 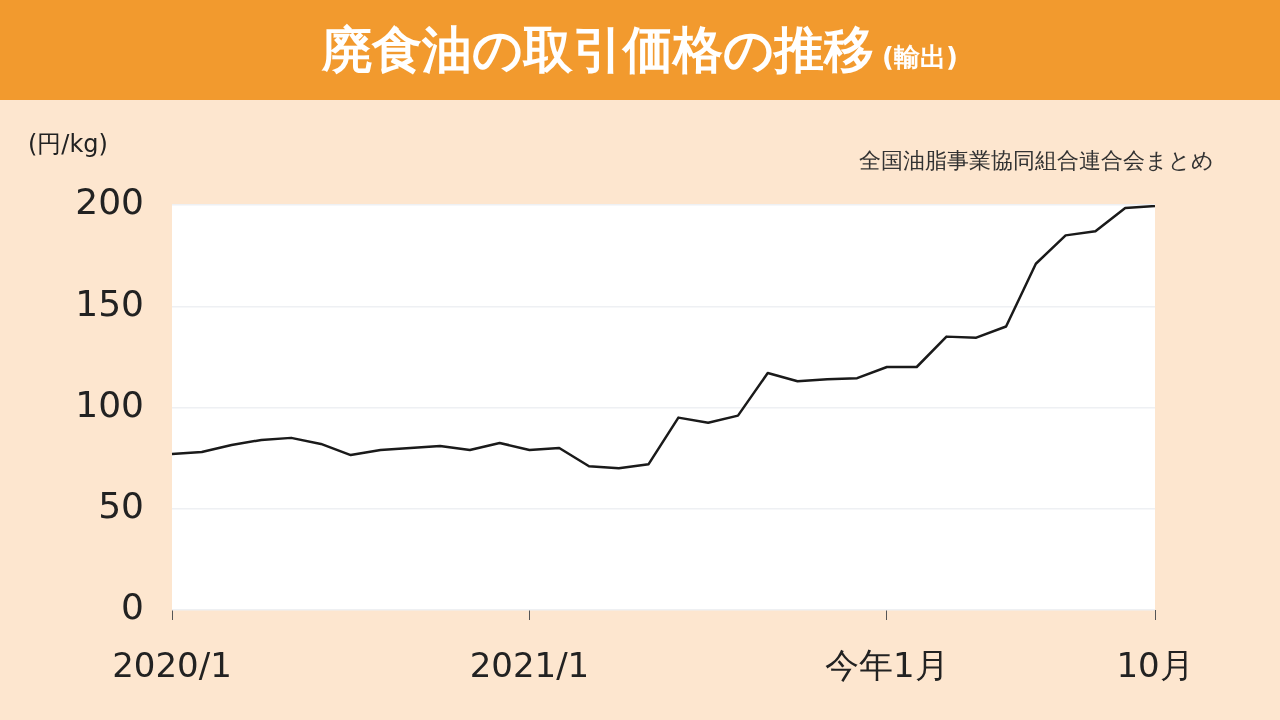 What do you see at coordinates (68, 144) in the screenshot?
I see `y-axis-title: (円/kg)` at bounding box center [68, 144].